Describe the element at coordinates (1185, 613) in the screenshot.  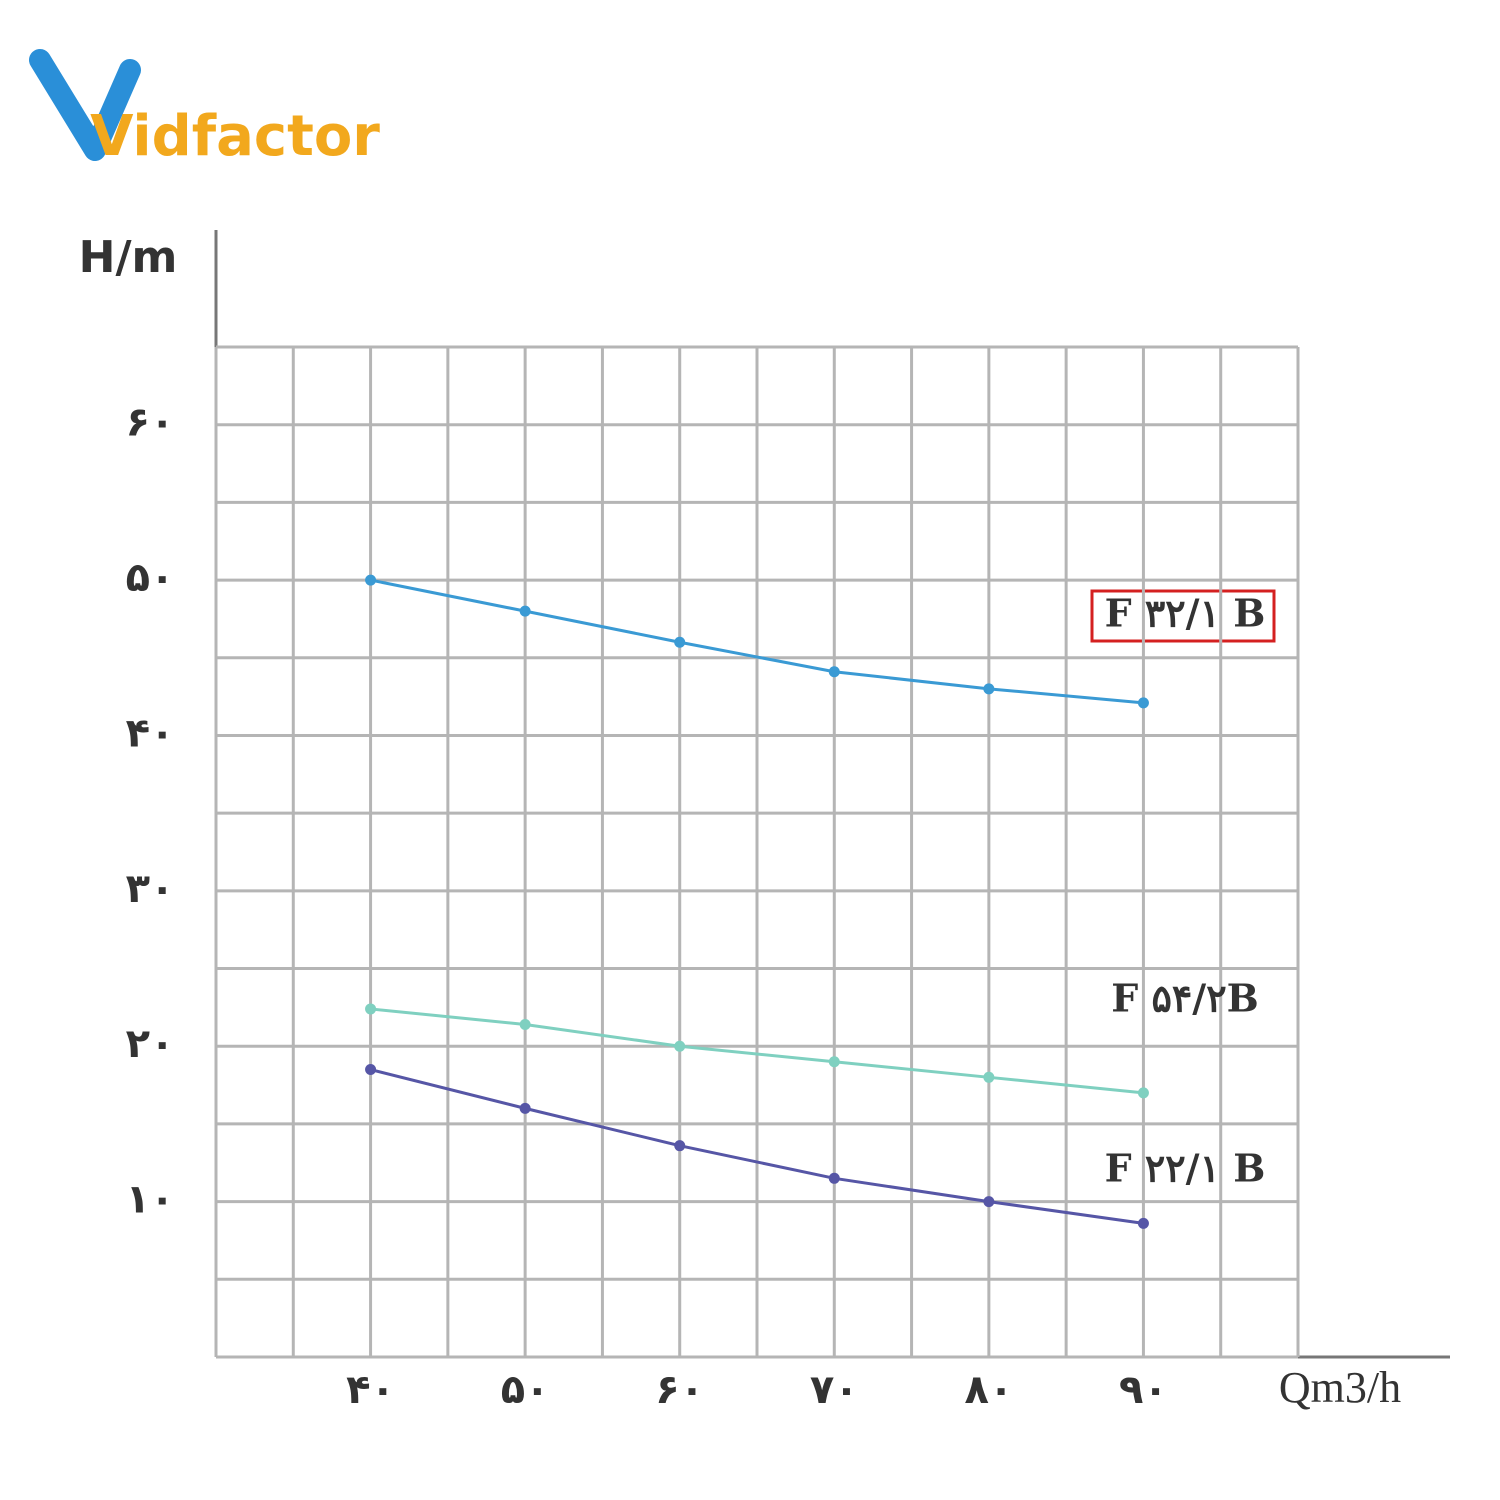
I see `series-label: F ۳۲/۱ B` at that location.